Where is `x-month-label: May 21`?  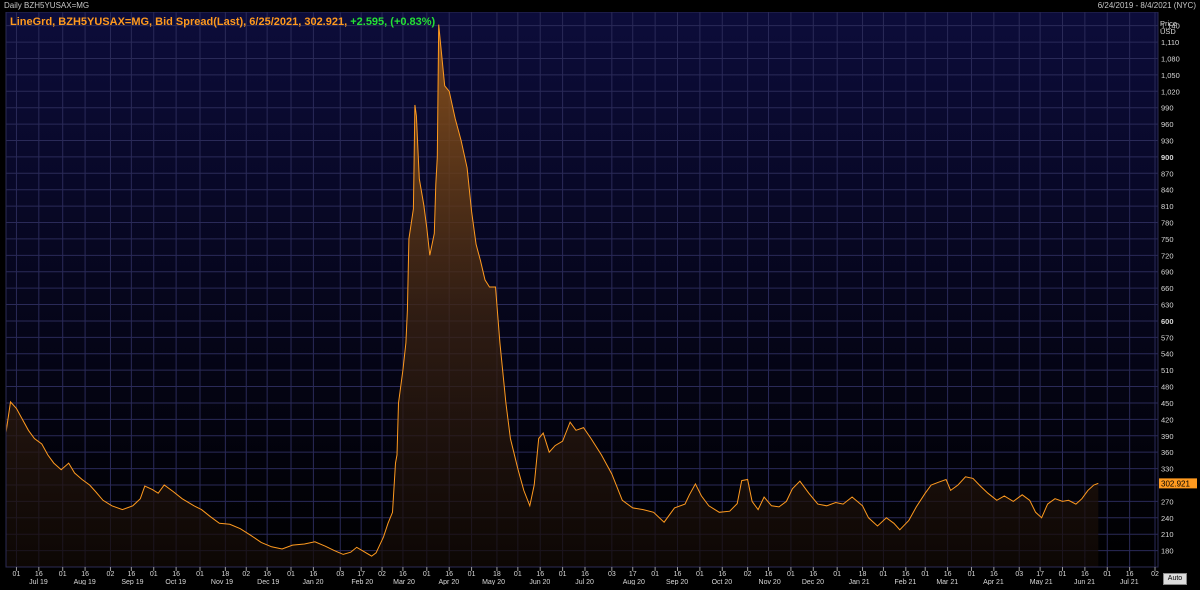 x-month-label: May 21 is located at coordinates (1041, 582).